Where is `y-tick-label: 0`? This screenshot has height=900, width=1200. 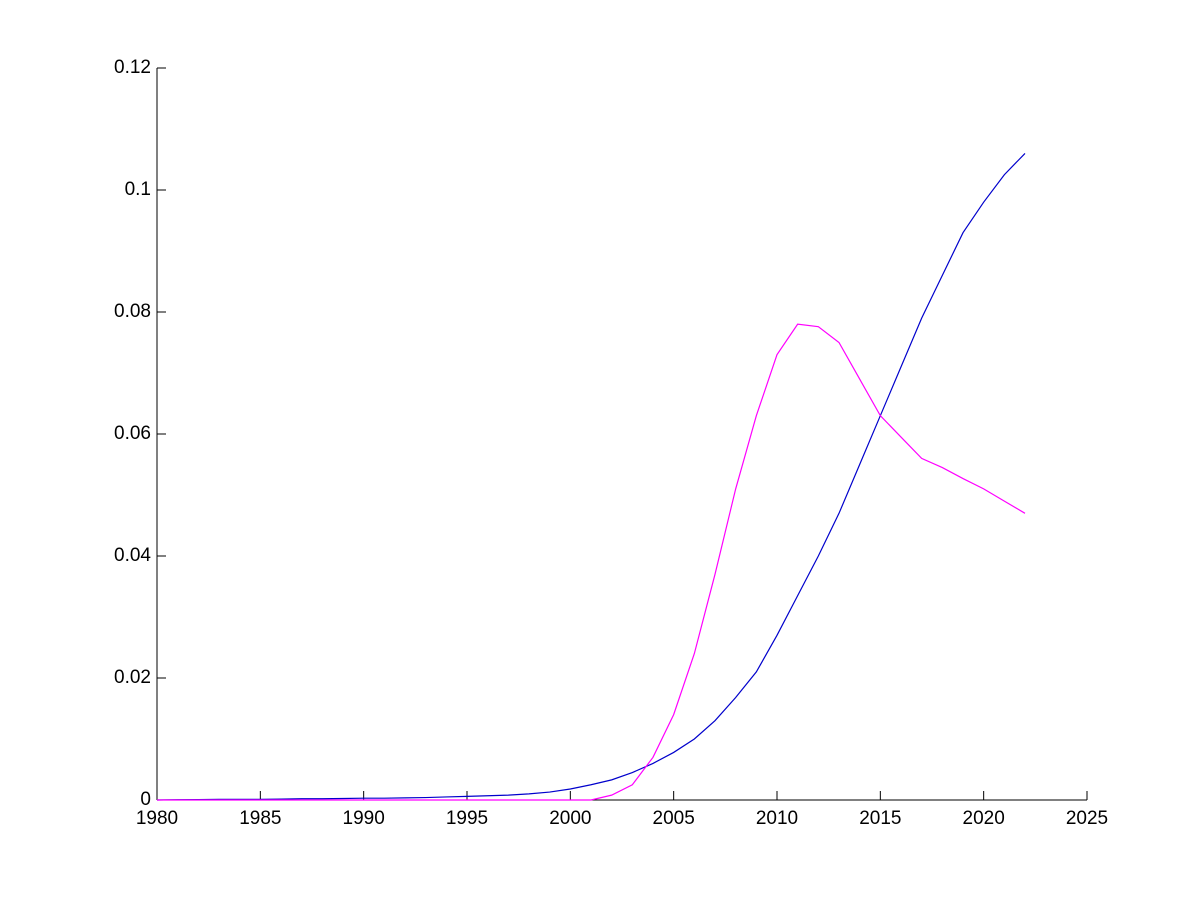
y-tick-label: 0 is located at coordinates (145, 799).